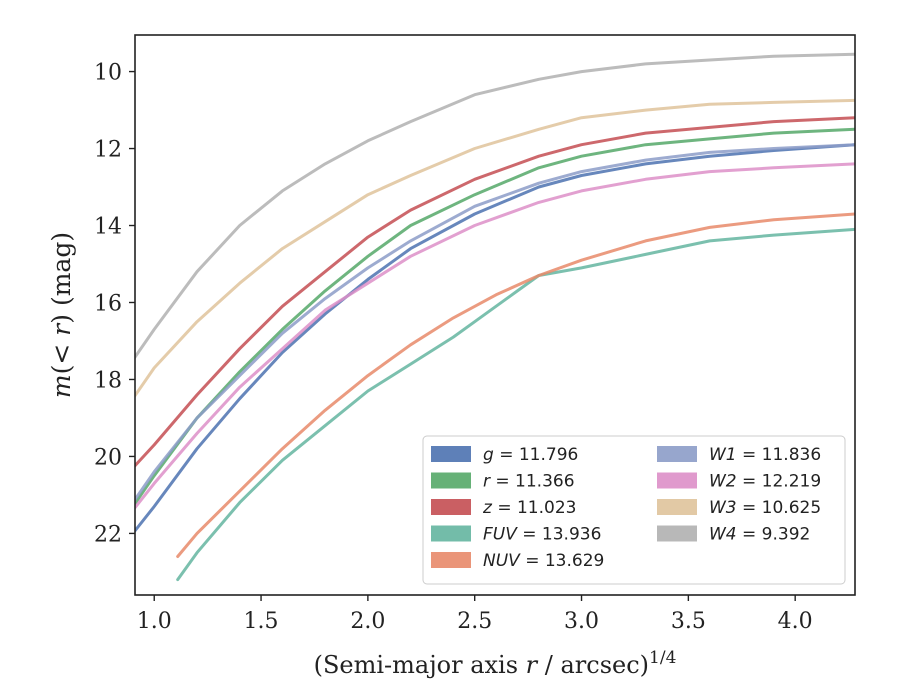  Describe the element at coordinates (108, 73) in the screenshot. I see `y-tick-label: 10` at that location.